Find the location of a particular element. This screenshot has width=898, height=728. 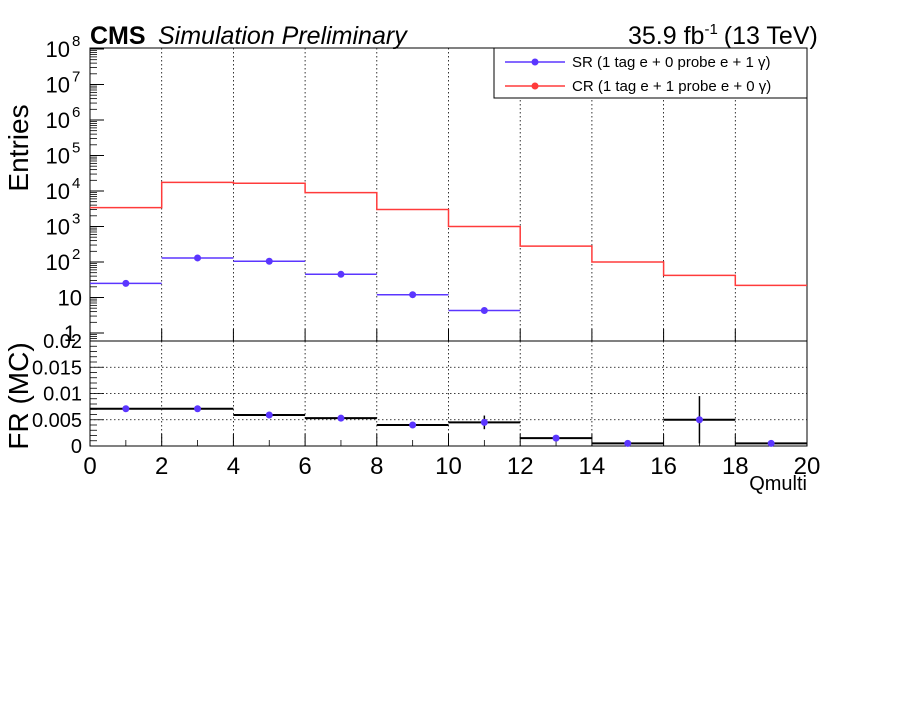

cr-histogram-line is located at coordinates (448, 234).